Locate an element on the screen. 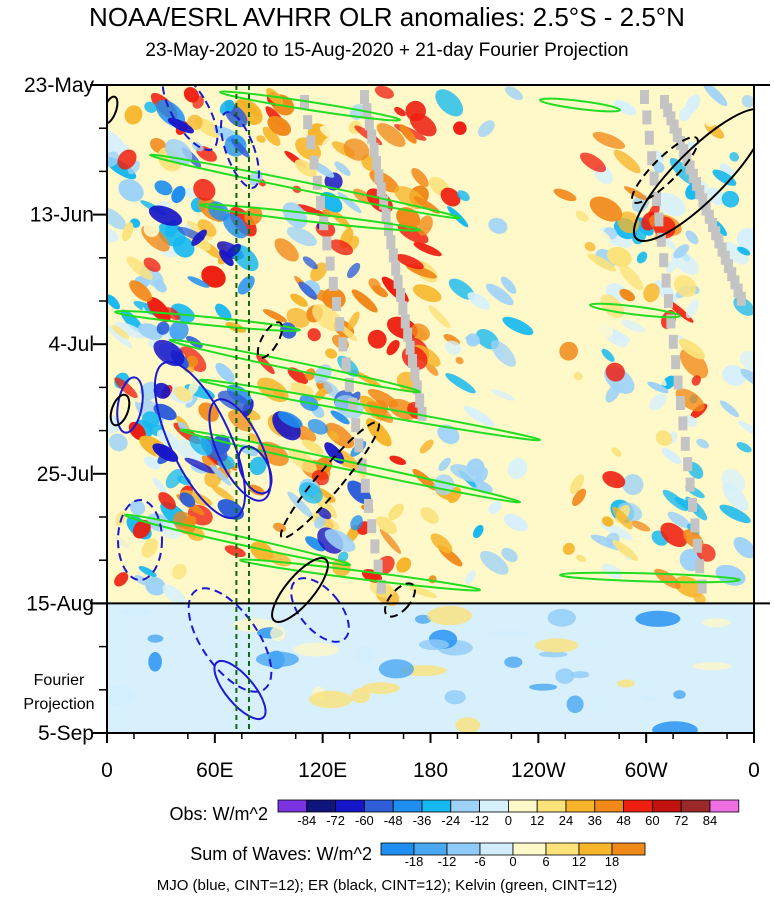 The width and height of the screenshot is (774, 899). y-tick-label: 13-Jun is located at coordinates (62, 215).